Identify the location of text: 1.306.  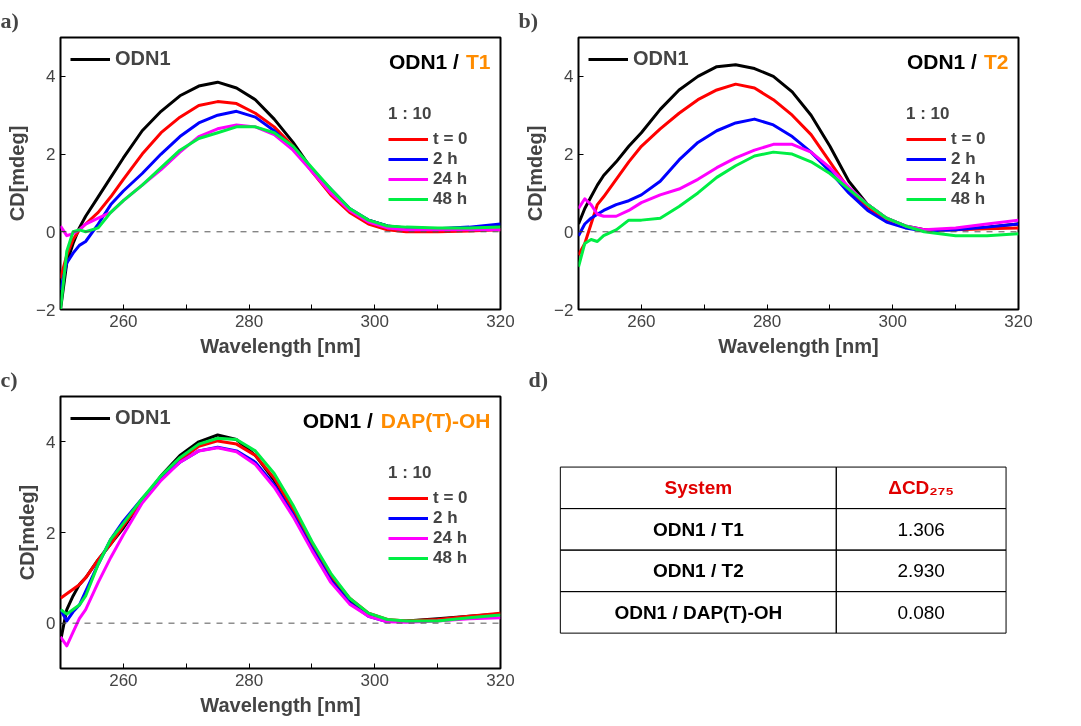
(921, 529).